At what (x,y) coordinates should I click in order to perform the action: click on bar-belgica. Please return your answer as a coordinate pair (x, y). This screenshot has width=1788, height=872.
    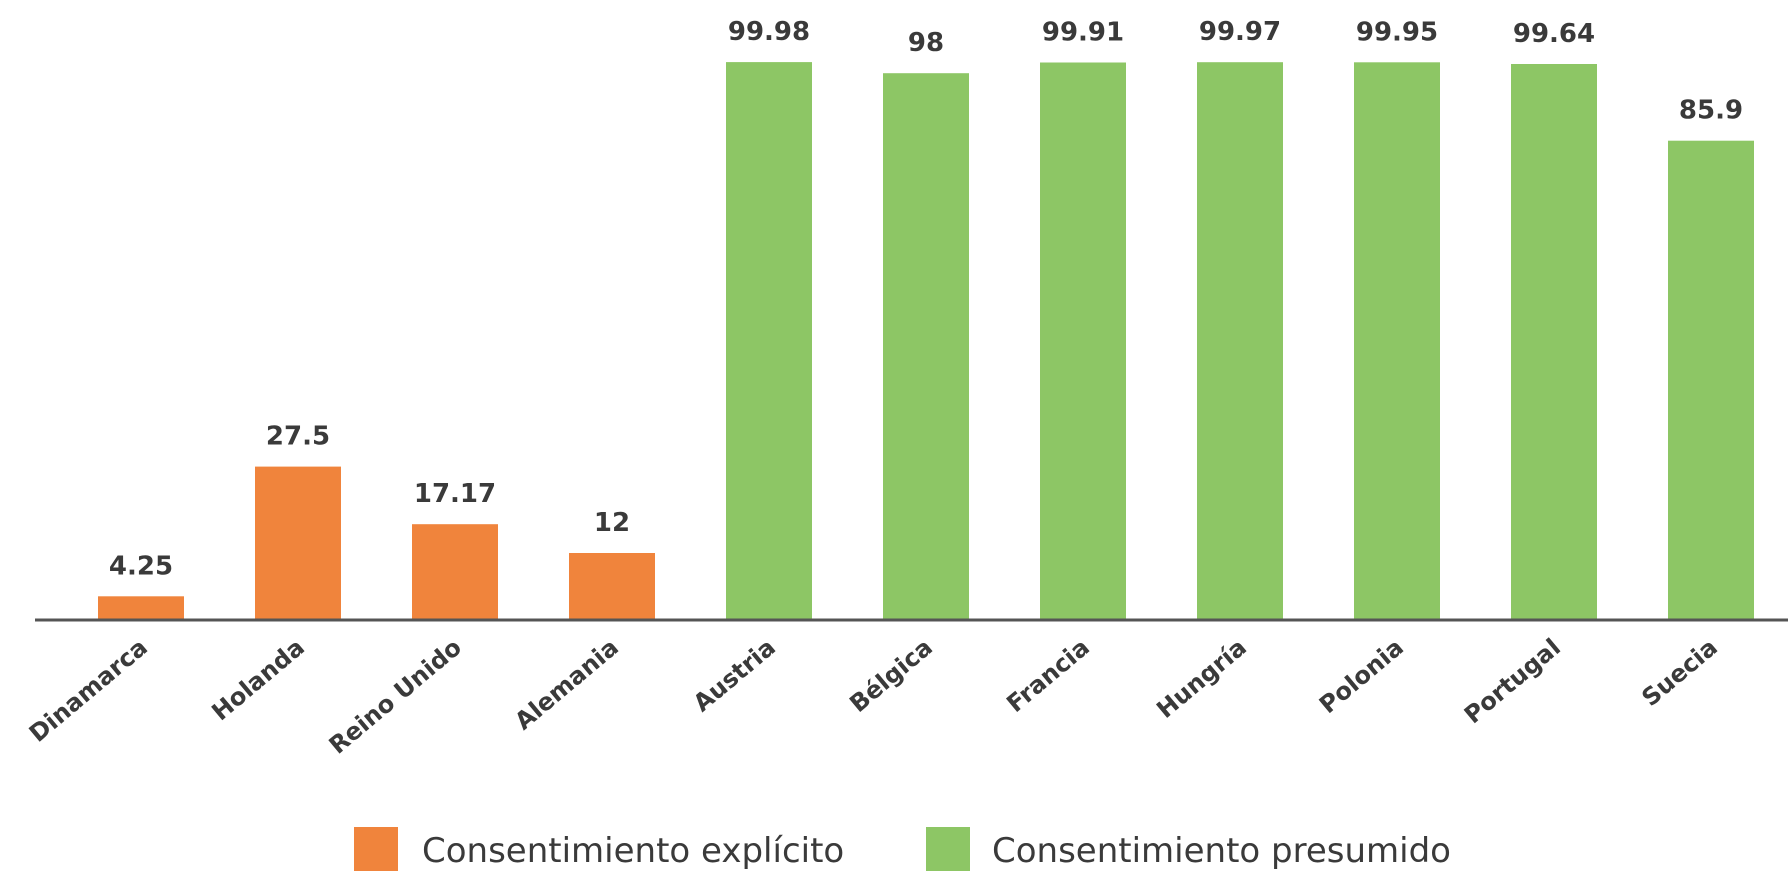
    Looking at the image, I should click on (926, 346).